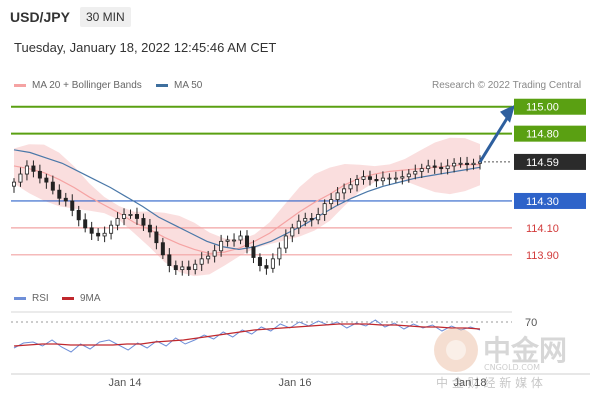 This screenshot has height=400, width=590. I want to click on rsi-panel: 70, so click(274, 332).